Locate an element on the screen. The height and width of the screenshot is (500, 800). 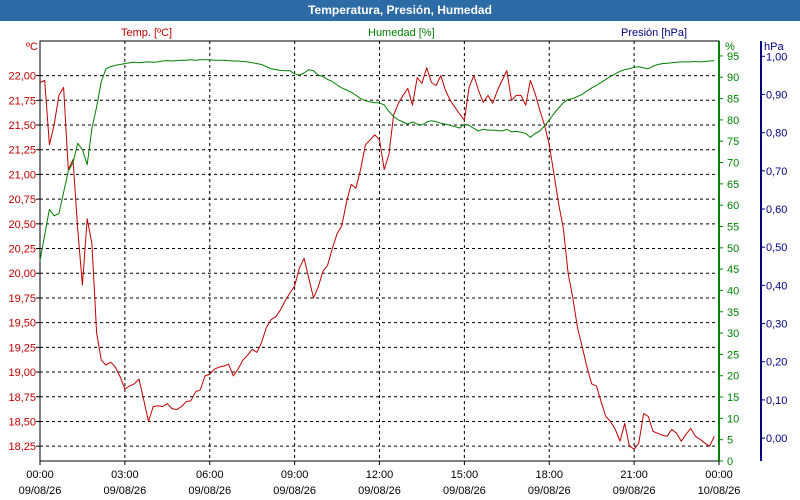
humidity-tick-label: 20 is located at coordinates (733, 377).